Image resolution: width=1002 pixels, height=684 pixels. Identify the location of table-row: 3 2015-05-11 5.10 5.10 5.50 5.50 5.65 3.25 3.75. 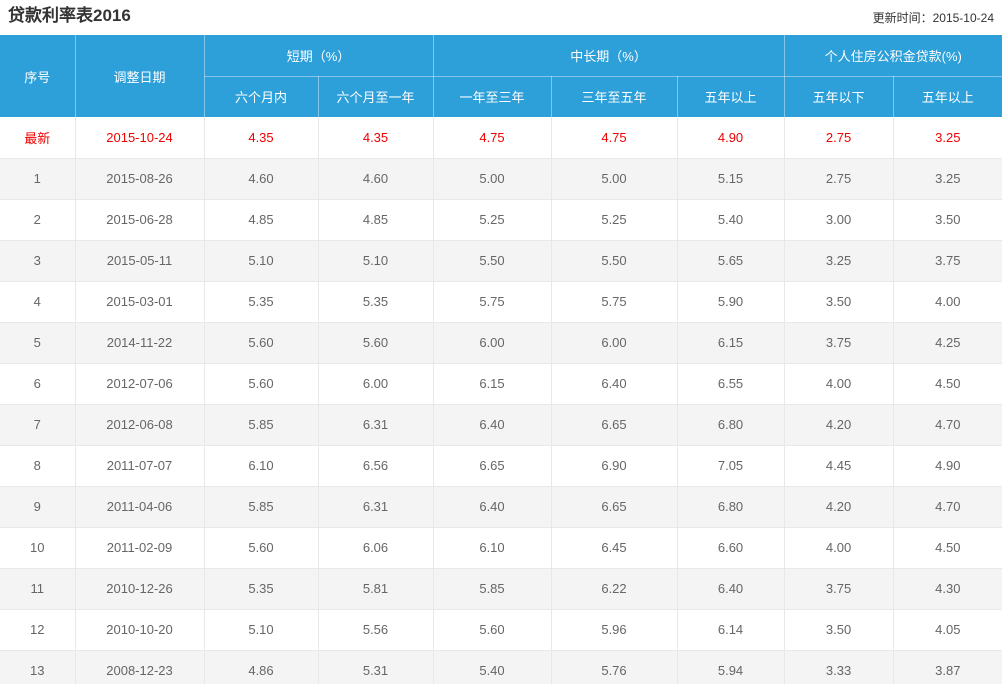
(501, 261).